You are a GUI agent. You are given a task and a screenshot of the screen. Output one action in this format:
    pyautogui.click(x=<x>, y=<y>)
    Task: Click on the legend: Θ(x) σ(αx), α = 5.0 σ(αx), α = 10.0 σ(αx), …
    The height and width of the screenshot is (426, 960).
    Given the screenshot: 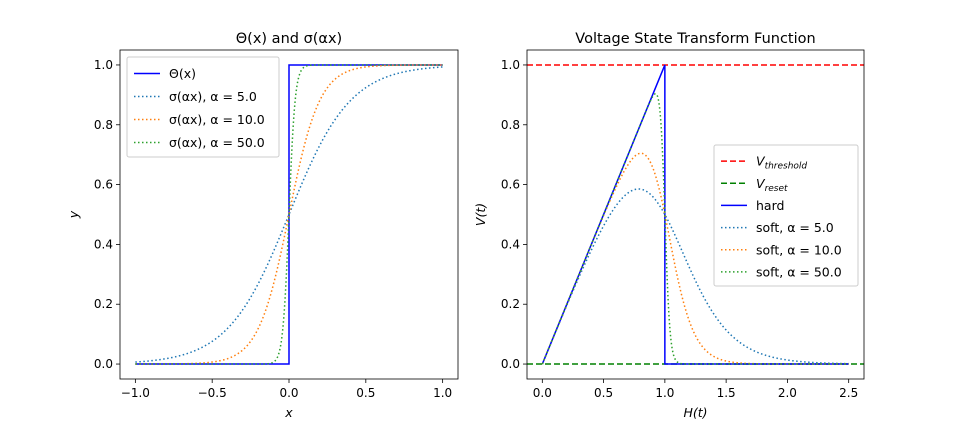 What is the action you would take?
    pyautogui.click(x=203, y=107)
    